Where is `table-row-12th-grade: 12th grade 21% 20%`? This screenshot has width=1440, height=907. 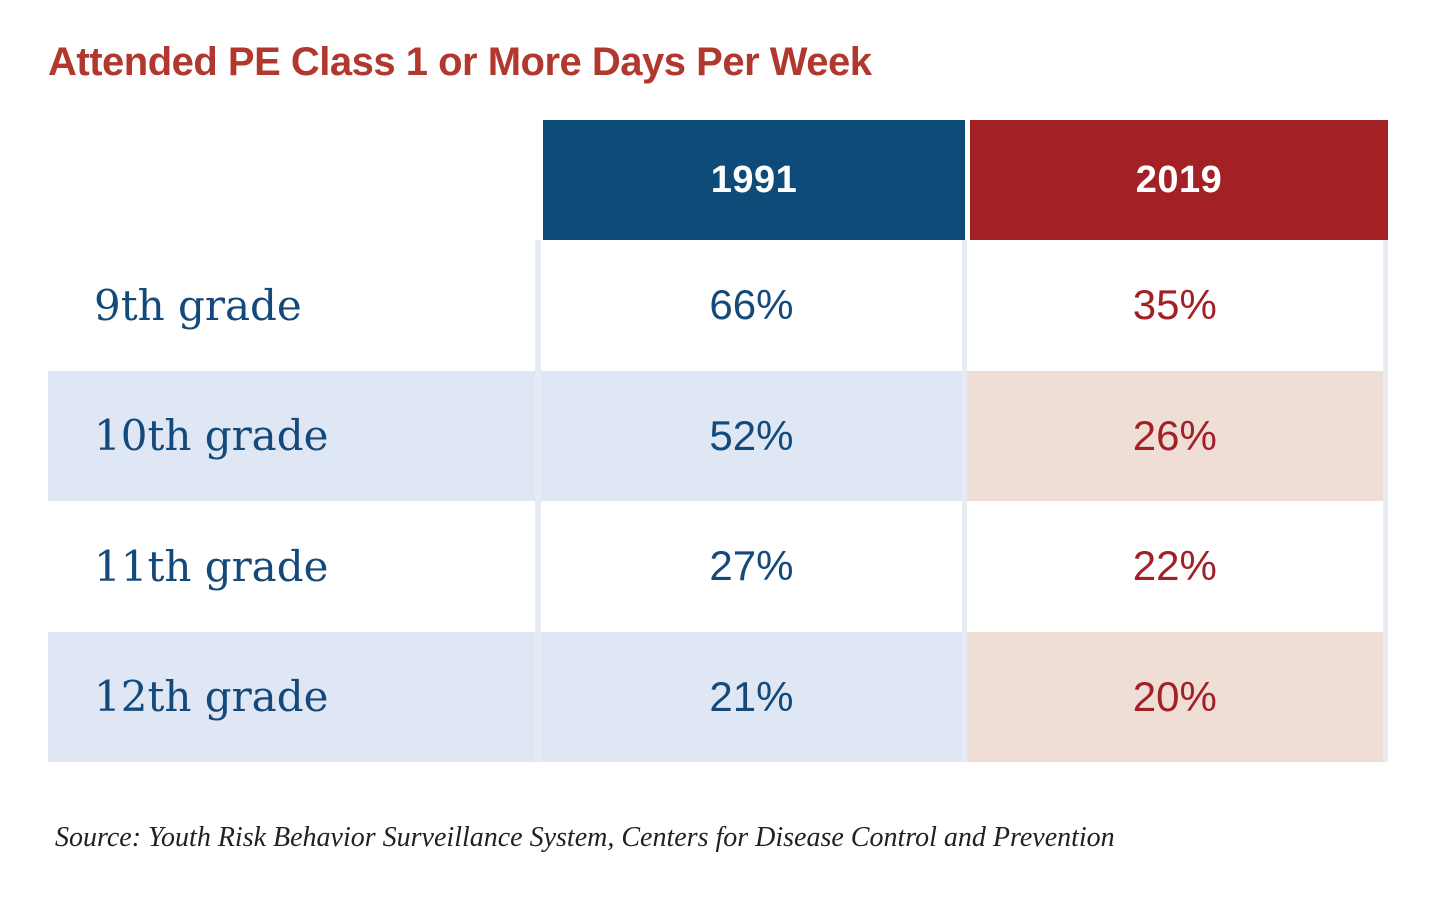 table-row-12th-grade: 12th grade 21% 20% is located at coordinates (718, 696).